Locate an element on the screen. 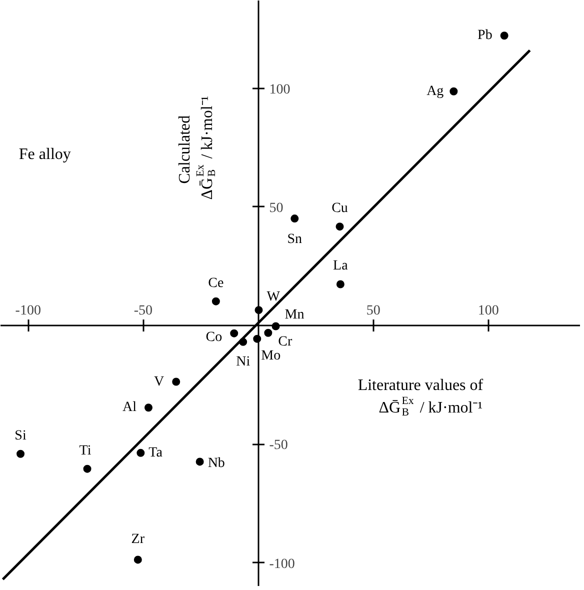  x-tick-label: -50 is located at coordinates (143, 311).